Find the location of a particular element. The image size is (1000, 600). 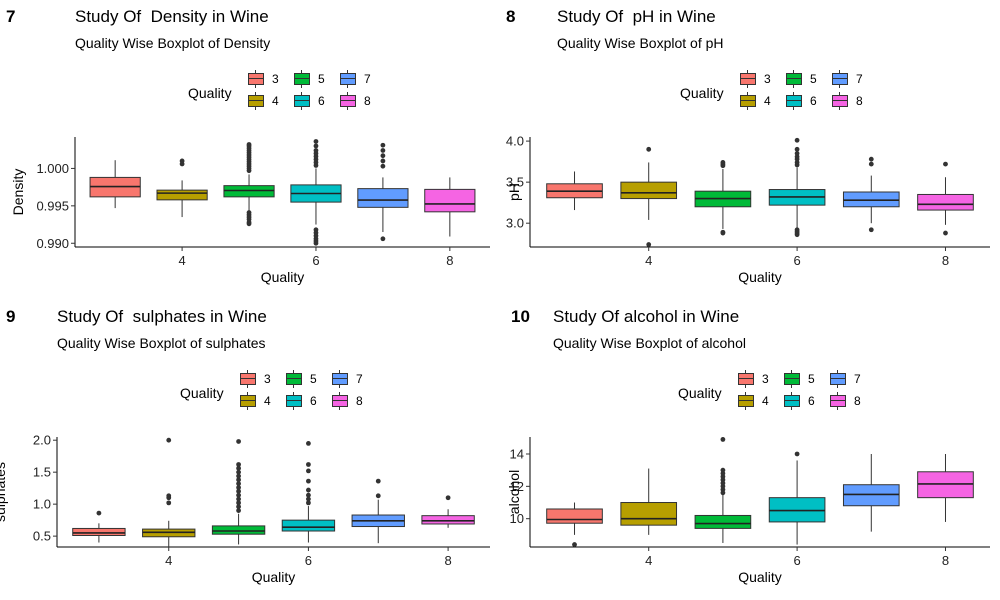

panel-subtitle: Quality Wise Boxplot of Density is located at coordinates (173, 43).